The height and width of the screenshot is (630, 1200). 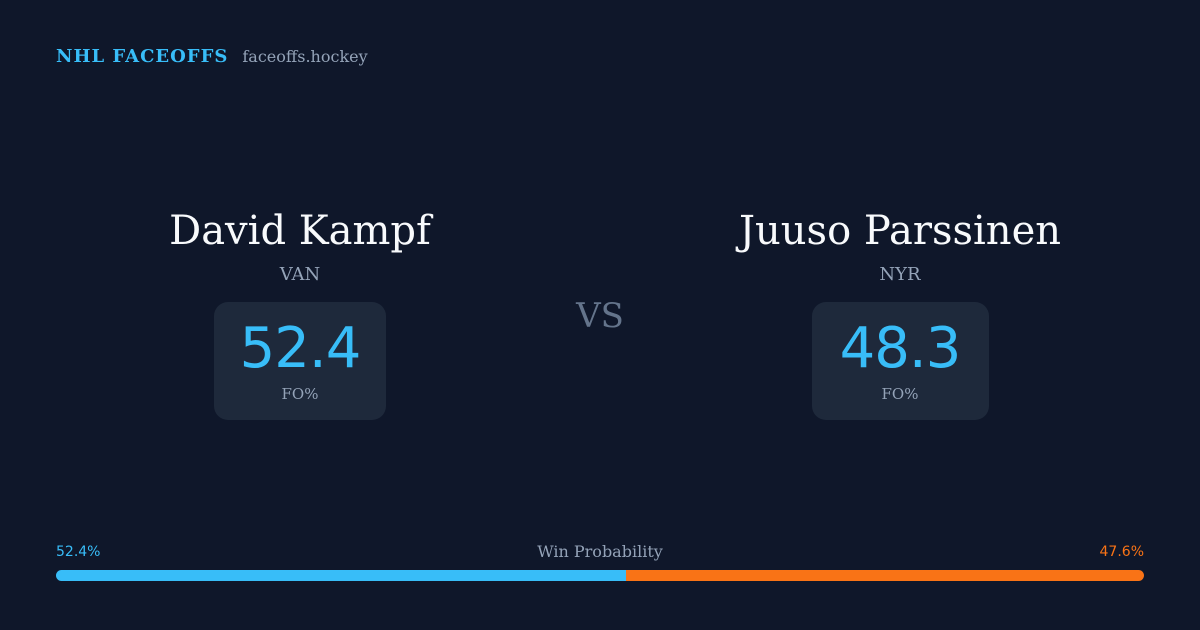 I want to click on player-right-name: Juuso Parssinen, so click(x=899, y=231).